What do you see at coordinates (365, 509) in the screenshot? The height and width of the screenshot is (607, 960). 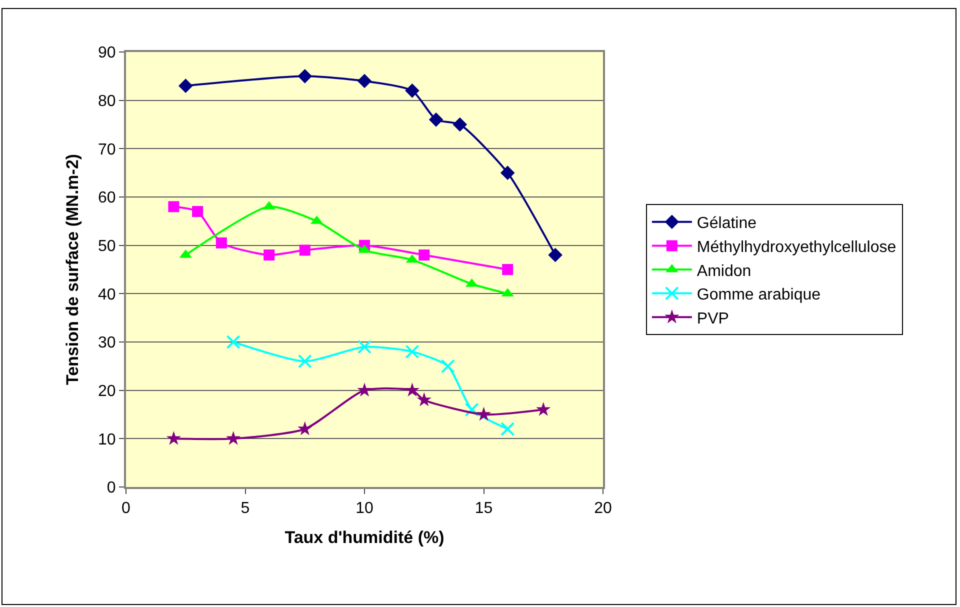 I see `x-tick-label: 10` at bounding box center [365, 509].